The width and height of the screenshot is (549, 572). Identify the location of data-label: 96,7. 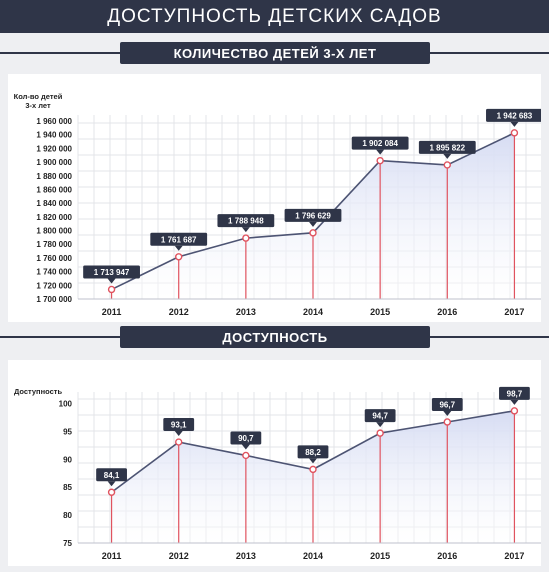
(447, 404).